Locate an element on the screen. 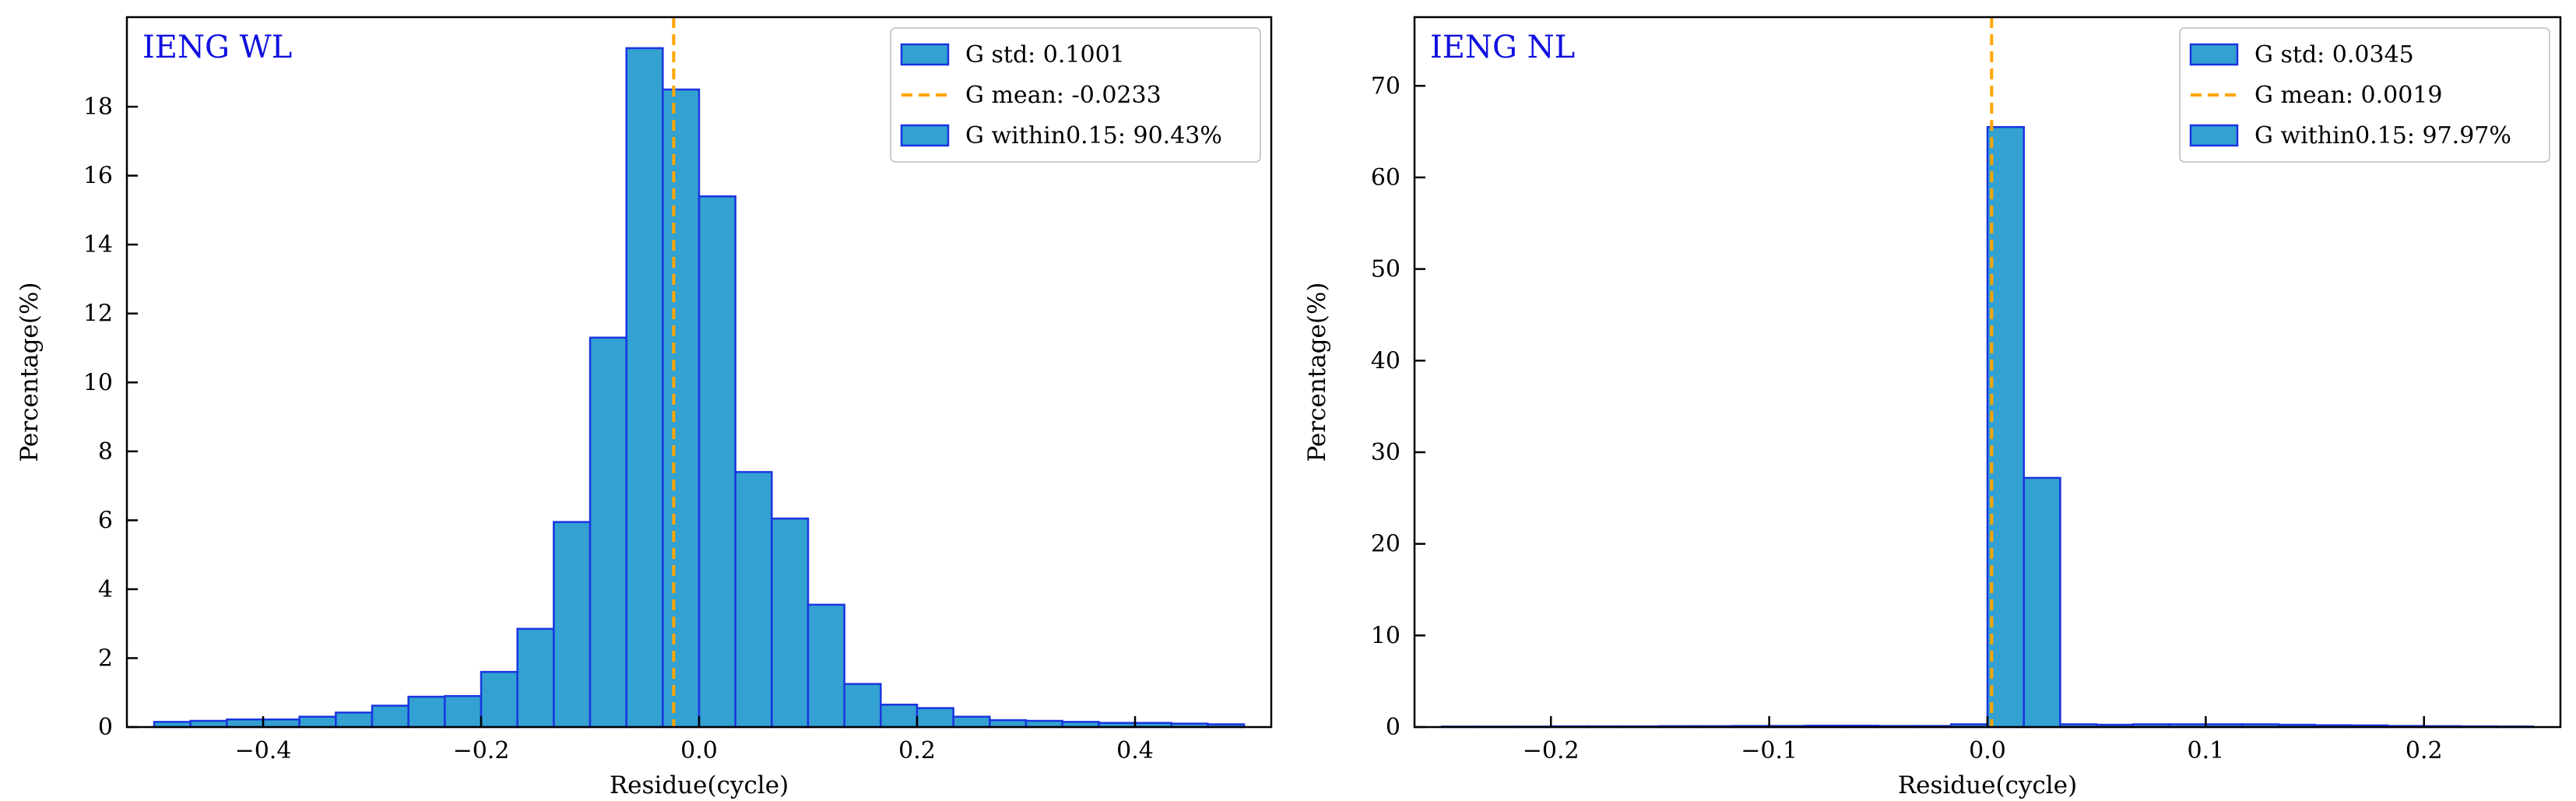 The image size is (2576, 801). y-tick-label: 4 is located at coordinates (106, 589).